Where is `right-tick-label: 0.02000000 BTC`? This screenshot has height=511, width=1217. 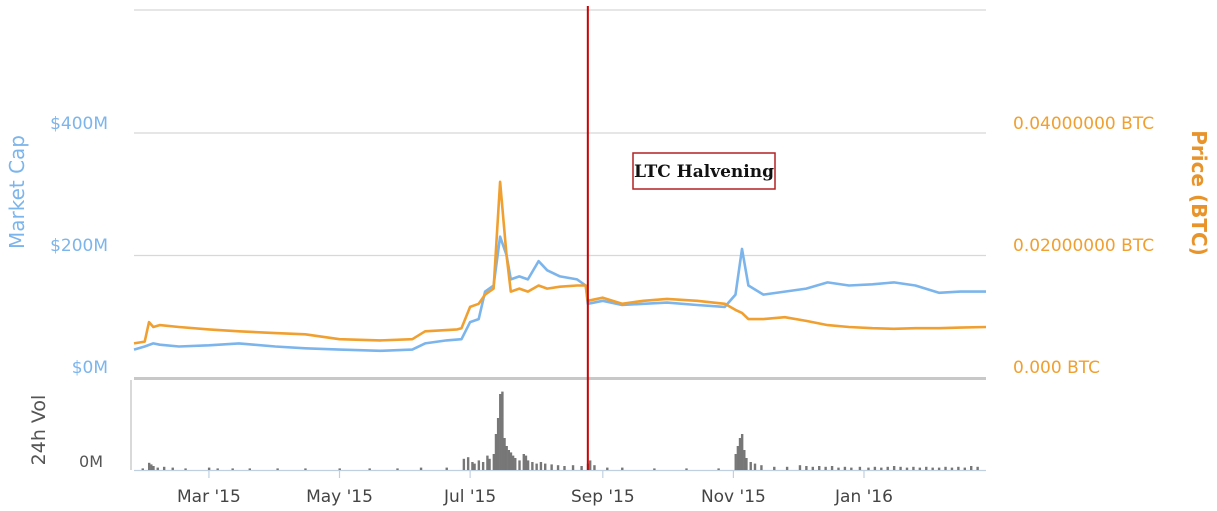
right-tick-label: 0.02000000 BTC is located at coordinates (1083, 246).